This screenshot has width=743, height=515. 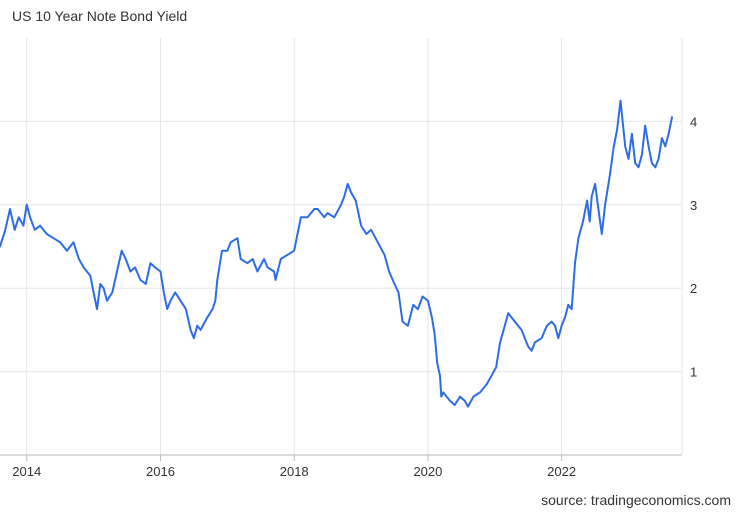 What do you see at coordinates (693, 372) in the screenshot?
I see `y-tick-label-1: 1` at bounding box center [693, 372].